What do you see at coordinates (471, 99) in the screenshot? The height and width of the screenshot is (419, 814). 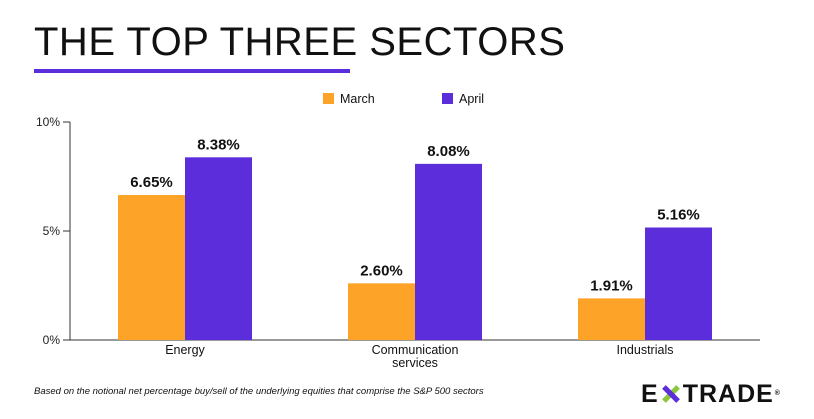 I see `legend-label-april: April` at bounding box center [471, 99].